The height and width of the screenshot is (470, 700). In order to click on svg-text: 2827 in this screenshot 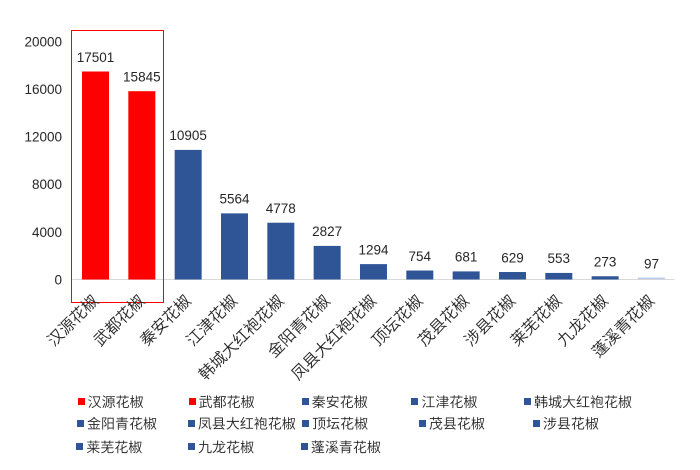, I will do `click(327, 231)`.